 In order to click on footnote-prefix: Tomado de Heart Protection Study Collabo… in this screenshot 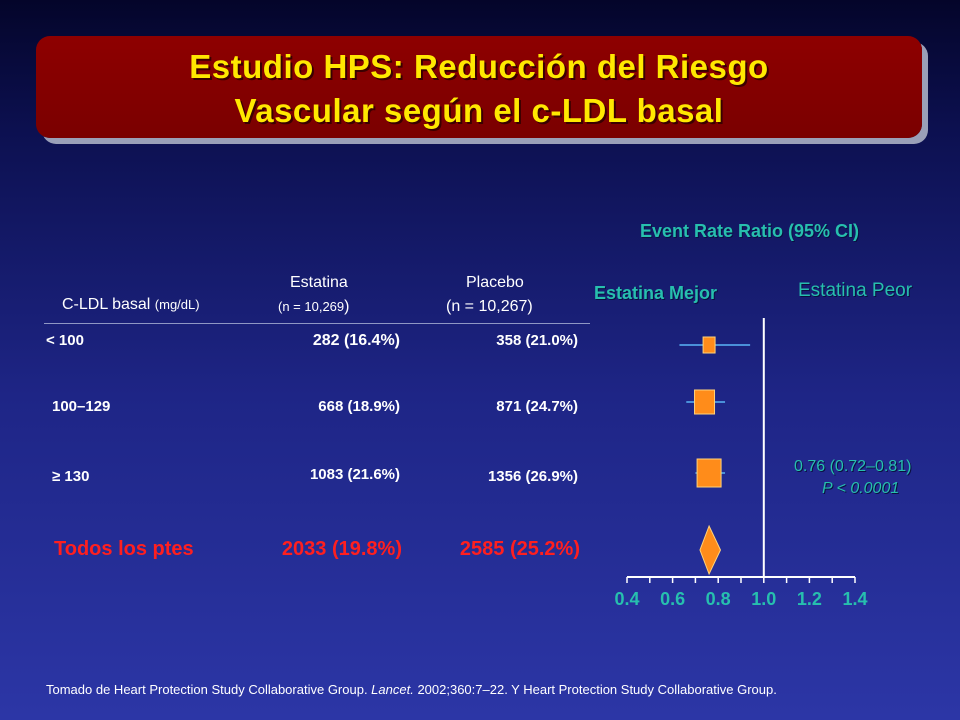, I will do `click(209, 689)`.